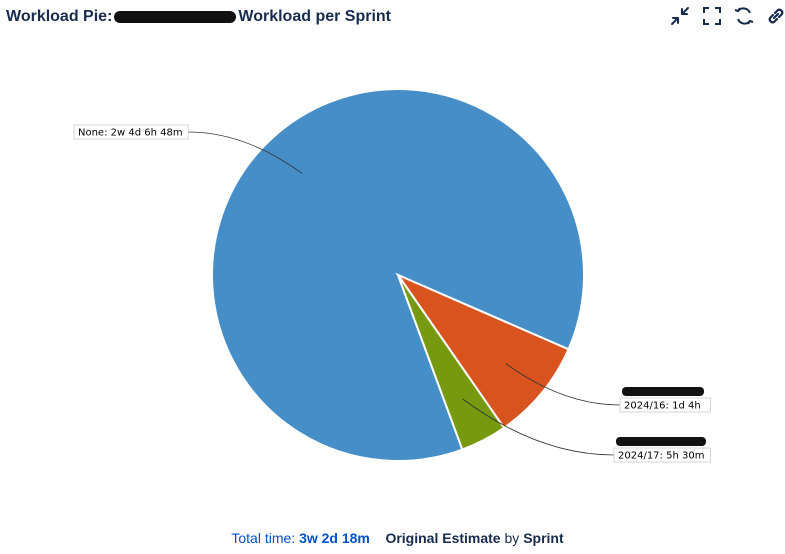 This screenshot has width=785, height=554. I want to click on slice-label-1: 2024/16: 1d 4h, so click(662, 406).